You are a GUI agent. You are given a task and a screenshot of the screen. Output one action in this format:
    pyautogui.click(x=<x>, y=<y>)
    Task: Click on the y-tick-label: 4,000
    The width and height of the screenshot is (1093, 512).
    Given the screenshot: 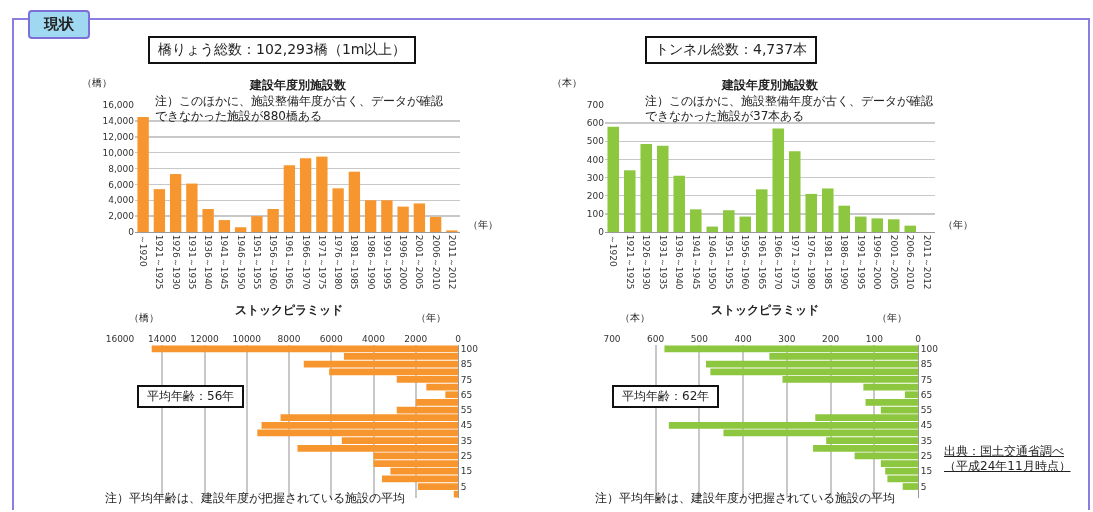 What is the action you would take?
    pyautogui.click(x=121, y=200)
    